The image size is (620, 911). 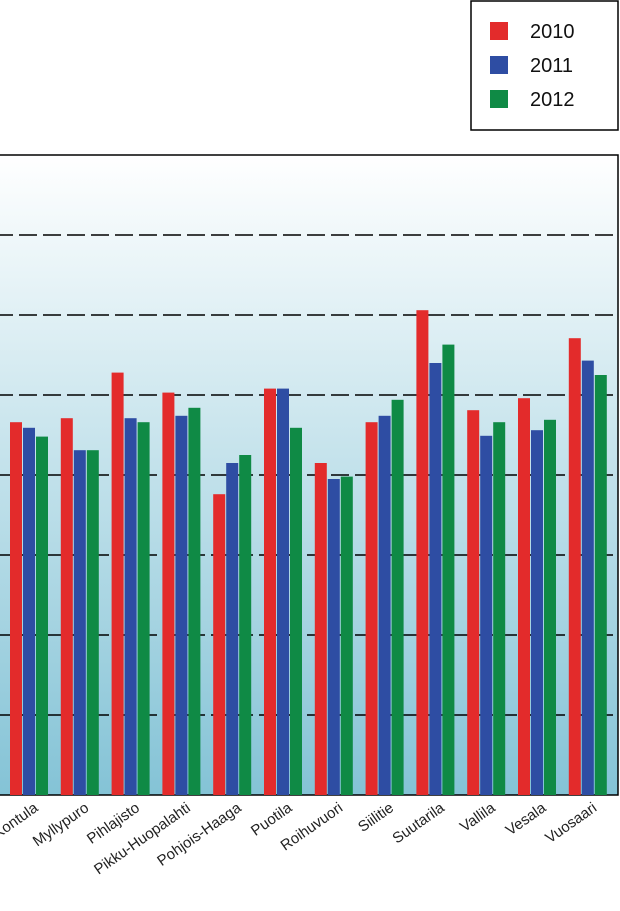 I want to click on x-tick-label: Vuosaari, so click(x=571, y=823).